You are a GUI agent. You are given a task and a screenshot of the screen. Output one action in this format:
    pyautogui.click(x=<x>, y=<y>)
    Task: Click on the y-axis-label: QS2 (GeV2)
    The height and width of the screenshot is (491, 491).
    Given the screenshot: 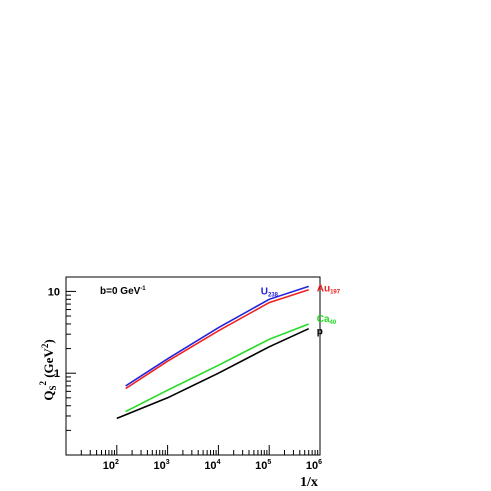 What is the action you would take?
    pyautogui.click(x=48, y=369)
    